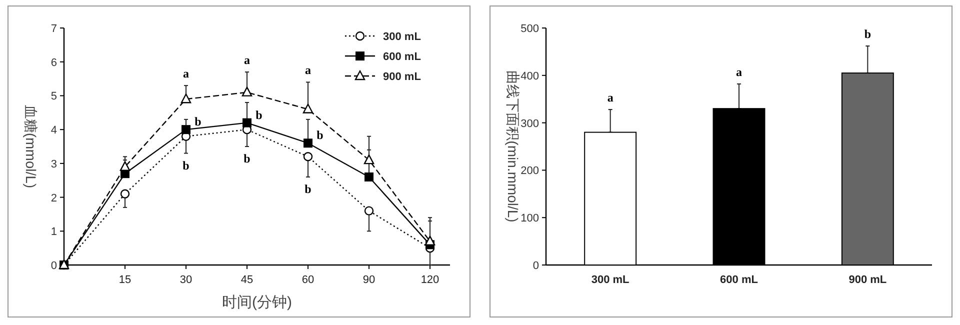 The width and height of the screenshot is (960, 325). What do you see at coordinates (529, 171) in the screenshot?
I see `y-tick-label: 200` at bounding box center [529, 171].